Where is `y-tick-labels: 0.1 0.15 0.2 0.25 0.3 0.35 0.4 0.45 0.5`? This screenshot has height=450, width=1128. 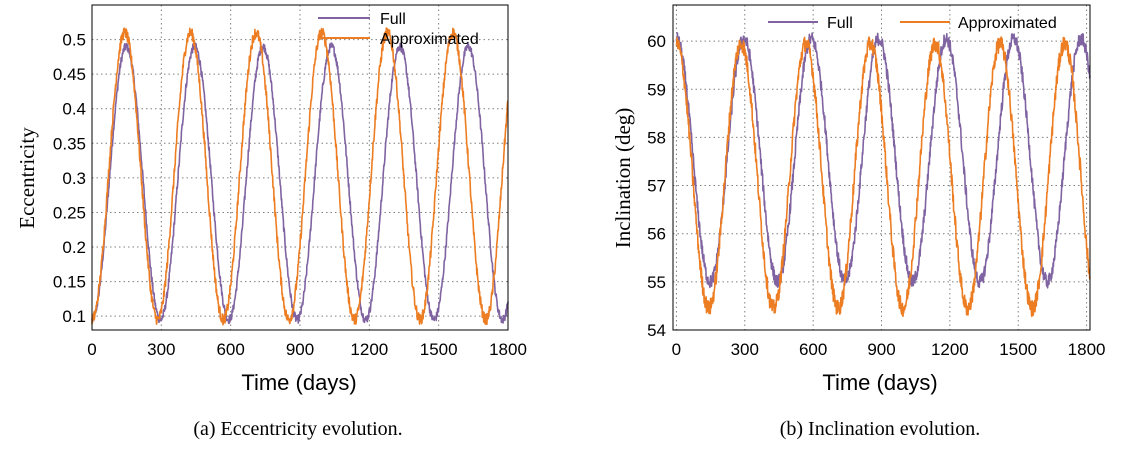
y-tick-labels: 0.1 0.15 0.2 0.25 0.3 0.35 0.4 0.45 0.5 is located at coordinates (69, 179).